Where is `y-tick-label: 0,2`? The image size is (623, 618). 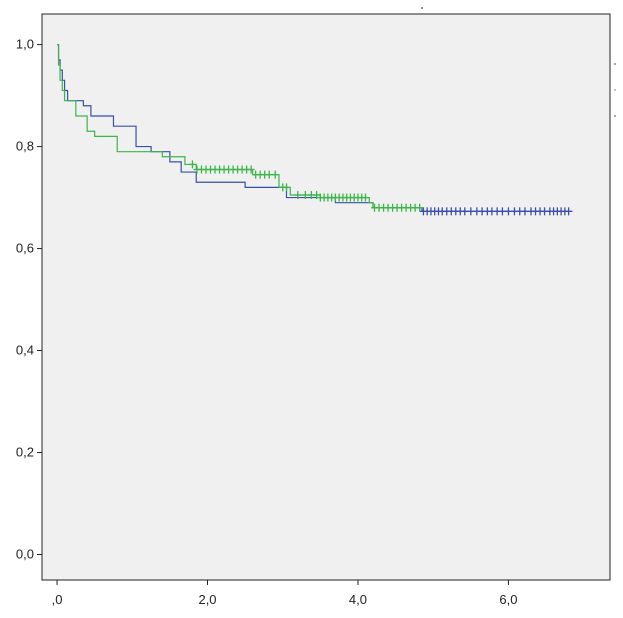
y-tick-label: 0,2 is located at coordinates (25, 452).